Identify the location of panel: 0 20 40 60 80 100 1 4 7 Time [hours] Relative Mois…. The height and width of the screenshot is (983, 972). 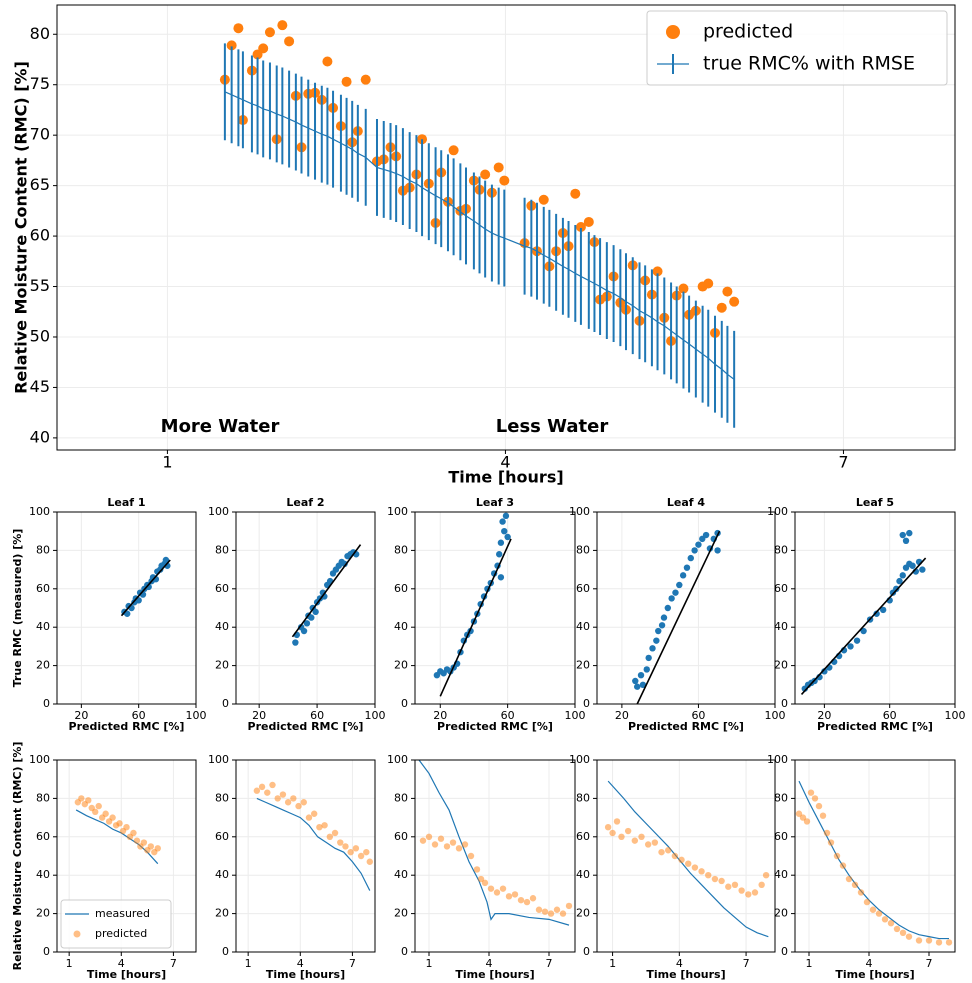
(104, 861).